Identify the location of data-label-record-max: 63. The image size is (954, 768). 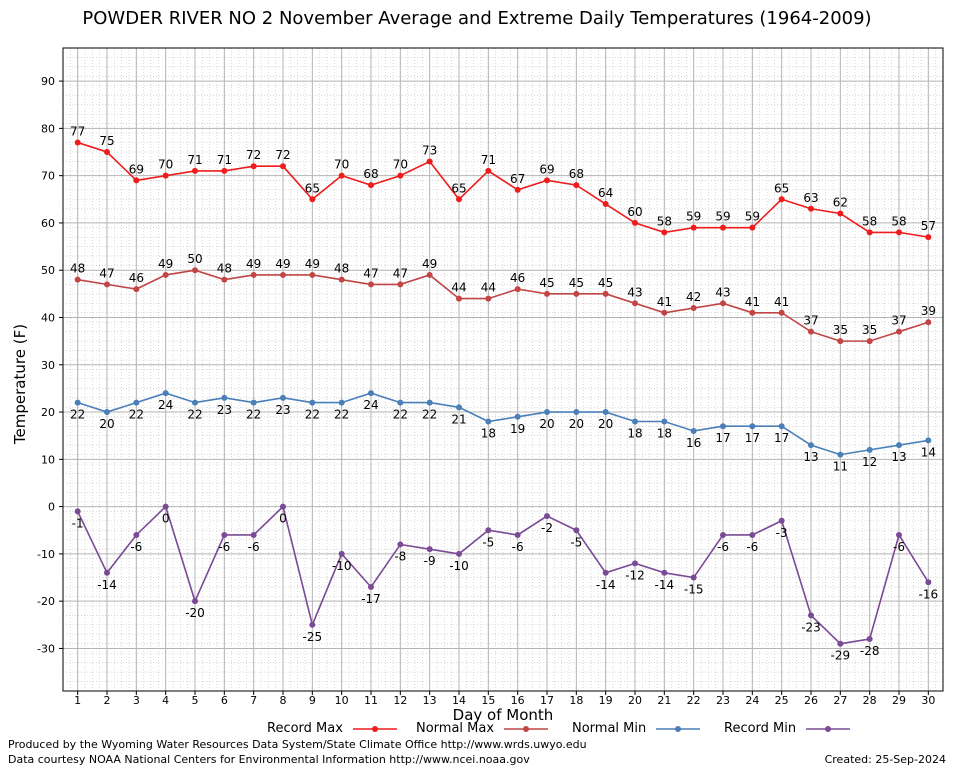
(810, 198).